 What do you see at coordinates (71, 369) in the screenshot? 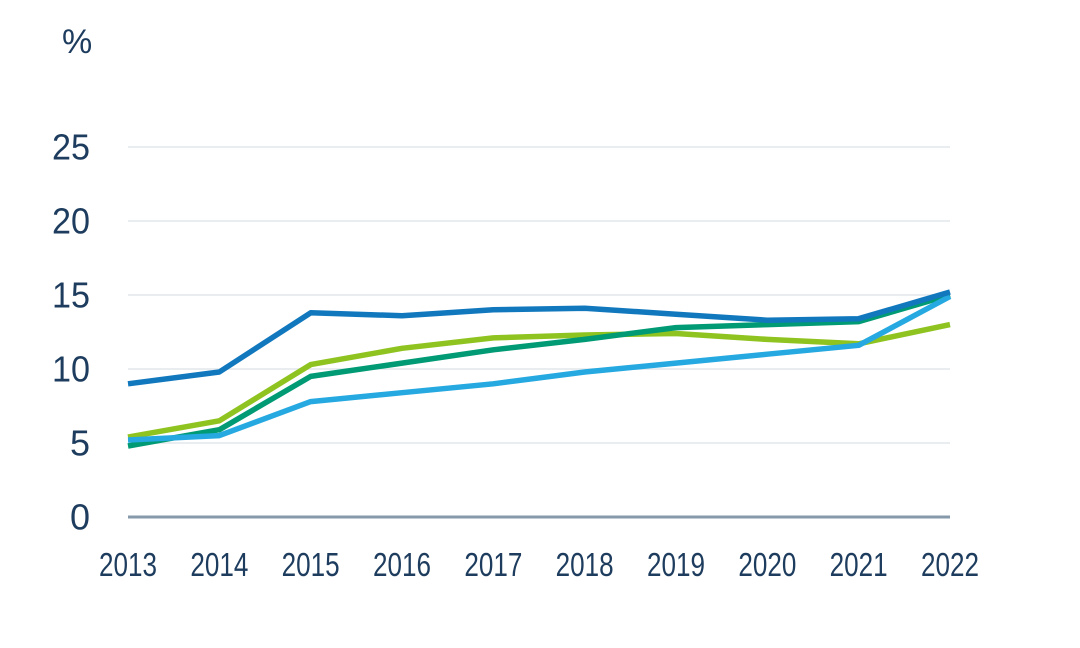
I see `y-tick-label-10: 10` at bounding box center [71, 369].